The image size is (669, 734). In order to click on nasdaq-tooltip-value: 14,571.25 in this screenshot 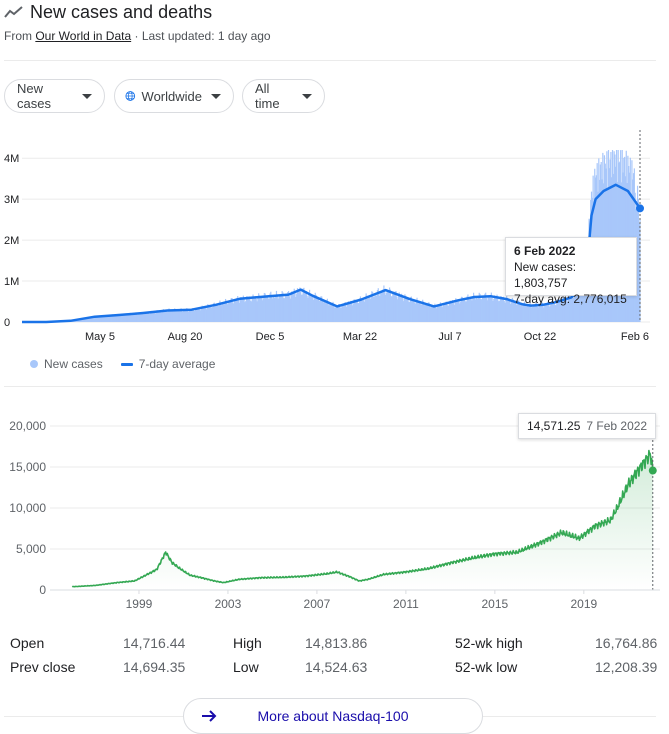, I will do `click(554, 426)`.